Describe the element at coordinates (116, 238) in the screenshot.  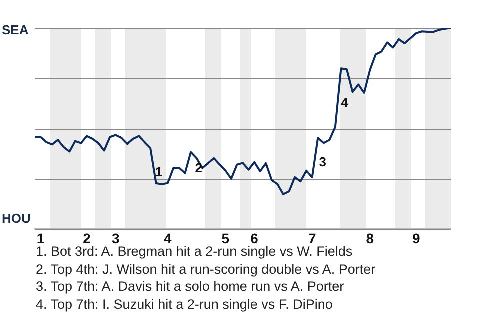
I see `x-tick-label: 3` at that location.